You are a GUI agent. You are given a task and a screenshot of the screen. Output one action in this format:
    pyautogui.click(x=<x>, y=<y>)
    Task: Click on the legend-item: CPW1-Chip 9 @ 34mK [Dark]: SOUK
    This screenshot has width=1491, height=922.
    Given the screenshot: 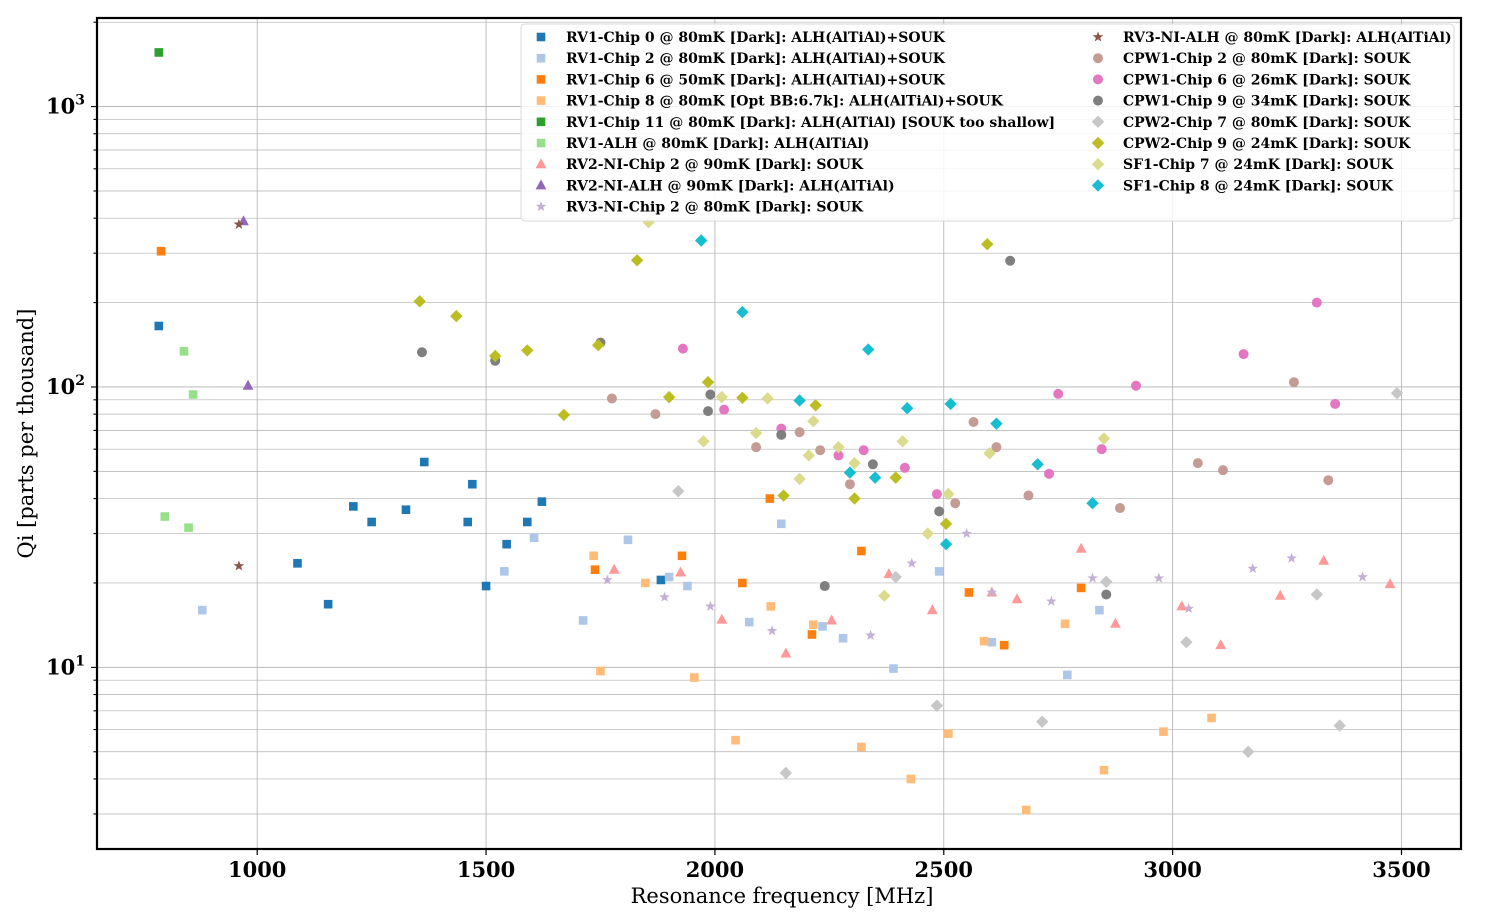 What is the action you would take?
    pyautogui.click(x=1252, y=102)
    